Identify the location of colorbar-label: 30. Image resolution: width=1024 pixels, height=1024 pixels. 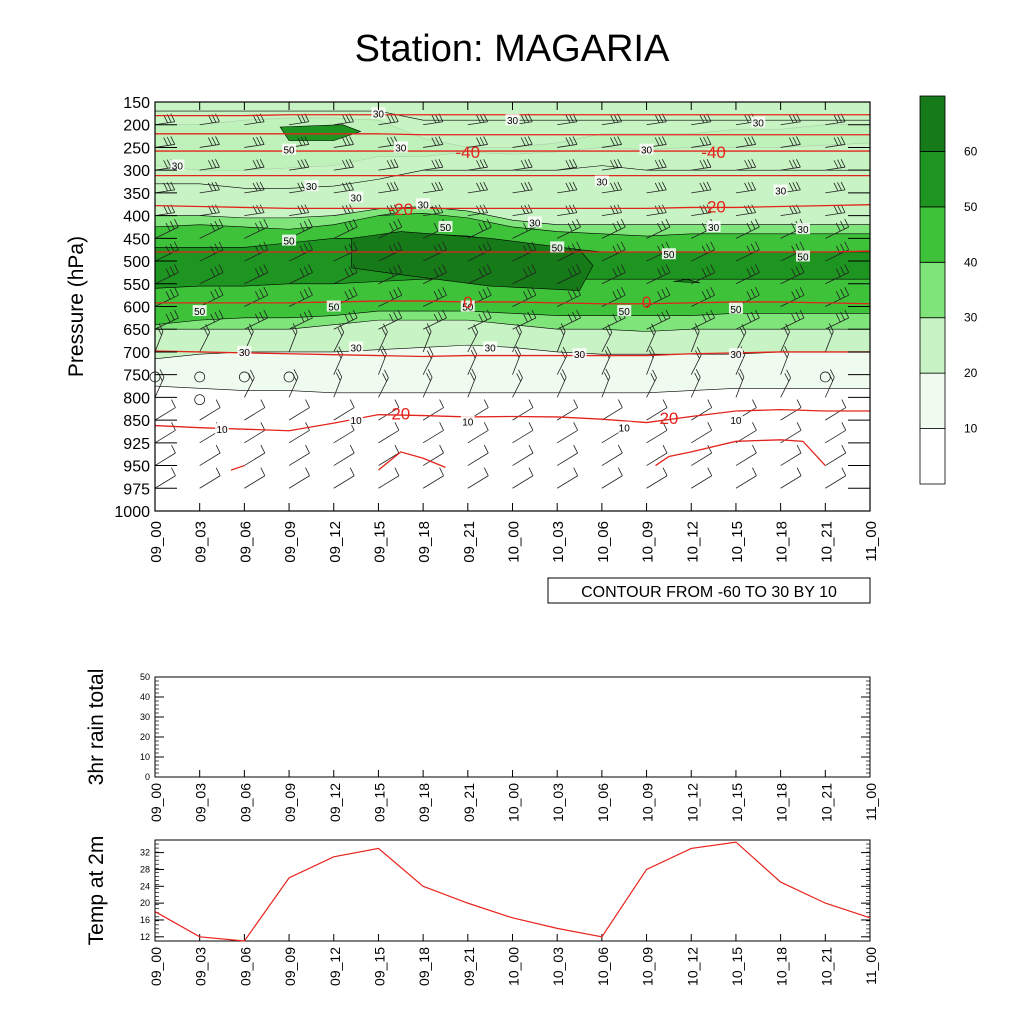
(971, 318).